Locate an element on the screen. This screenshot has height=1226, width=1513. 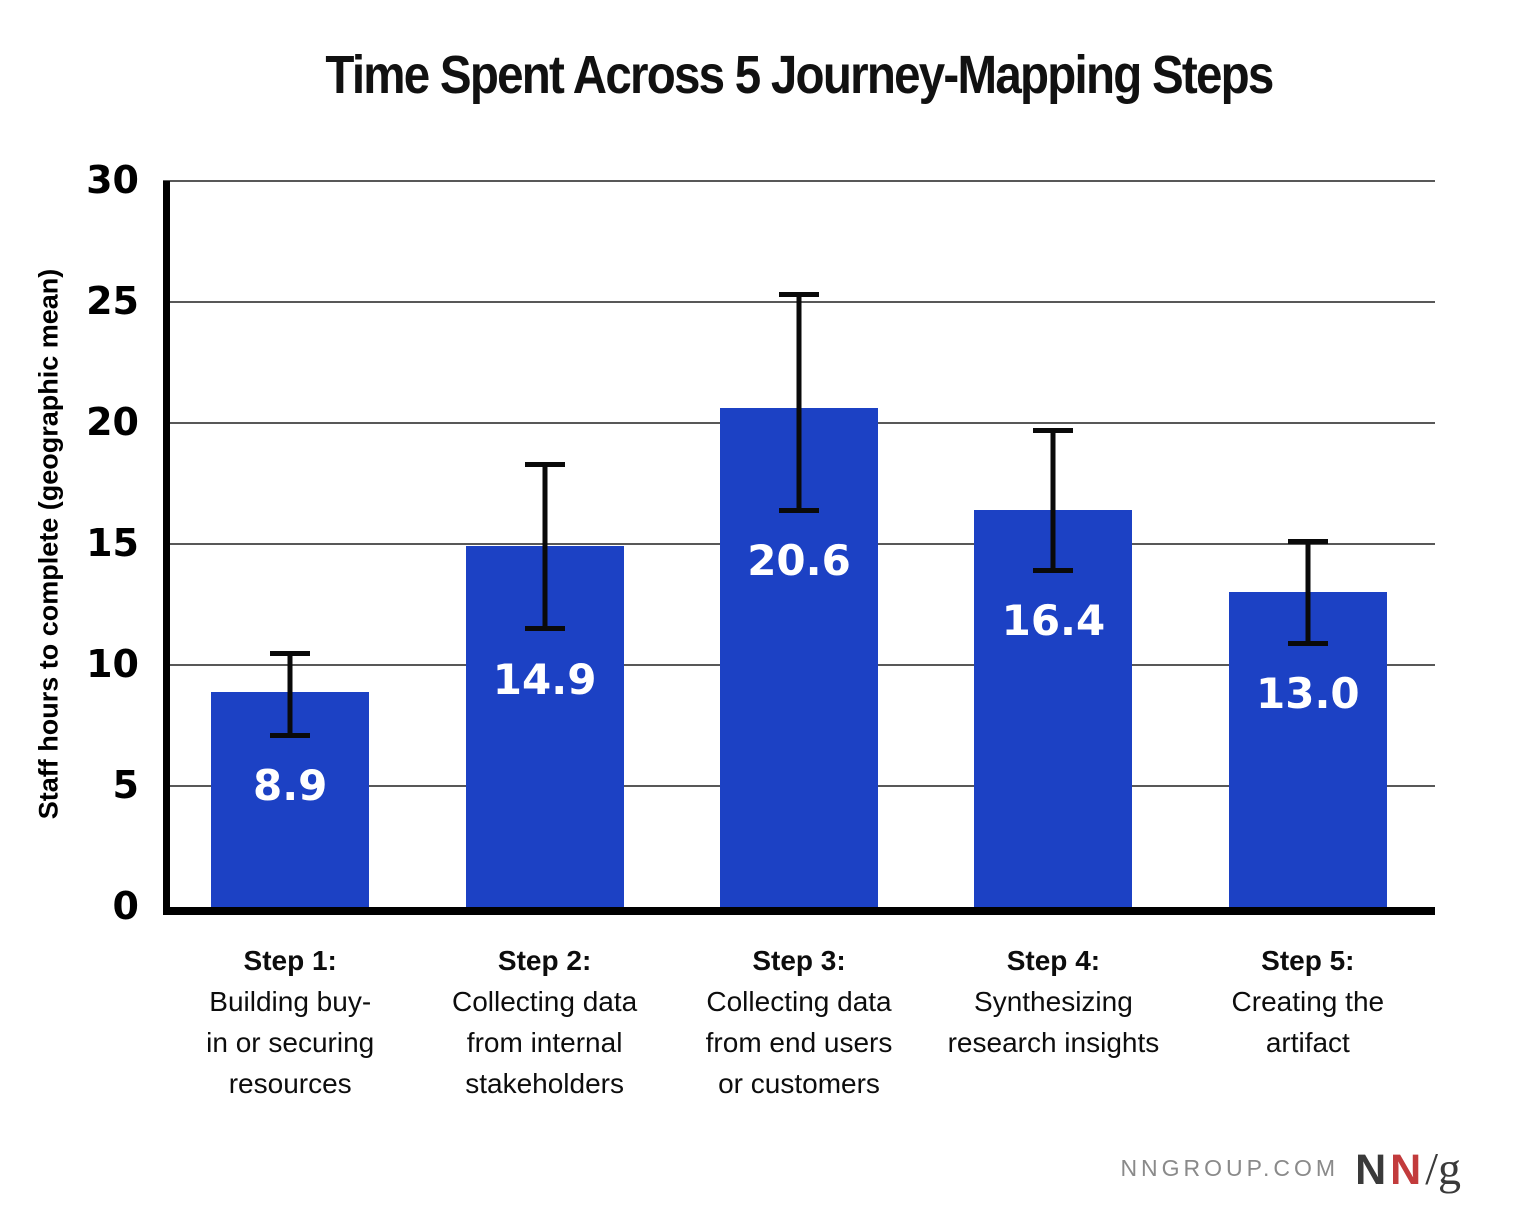
x-category-label: Step 4: Synthesizing research insights is located at coordinates (1053, 1022).